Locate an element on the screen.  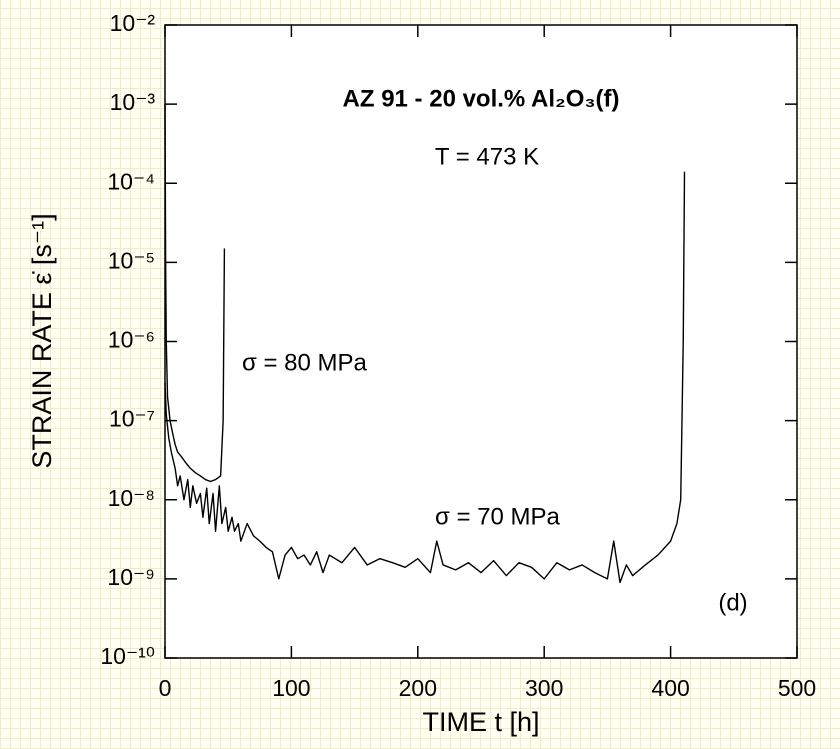
y-tick-label: 10⁻⁸ is located at coordinates (131, 498).